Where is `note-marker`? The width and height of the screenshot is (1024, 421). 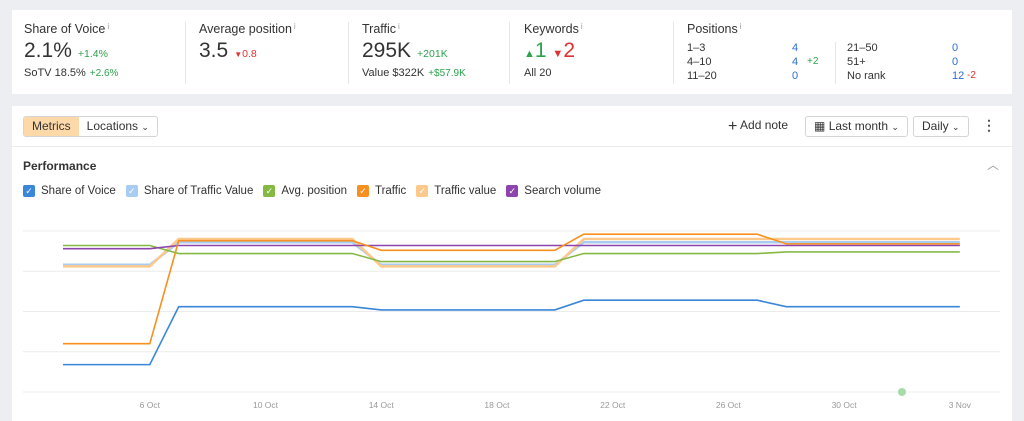
note-marker is located at coordinates (901, 392).